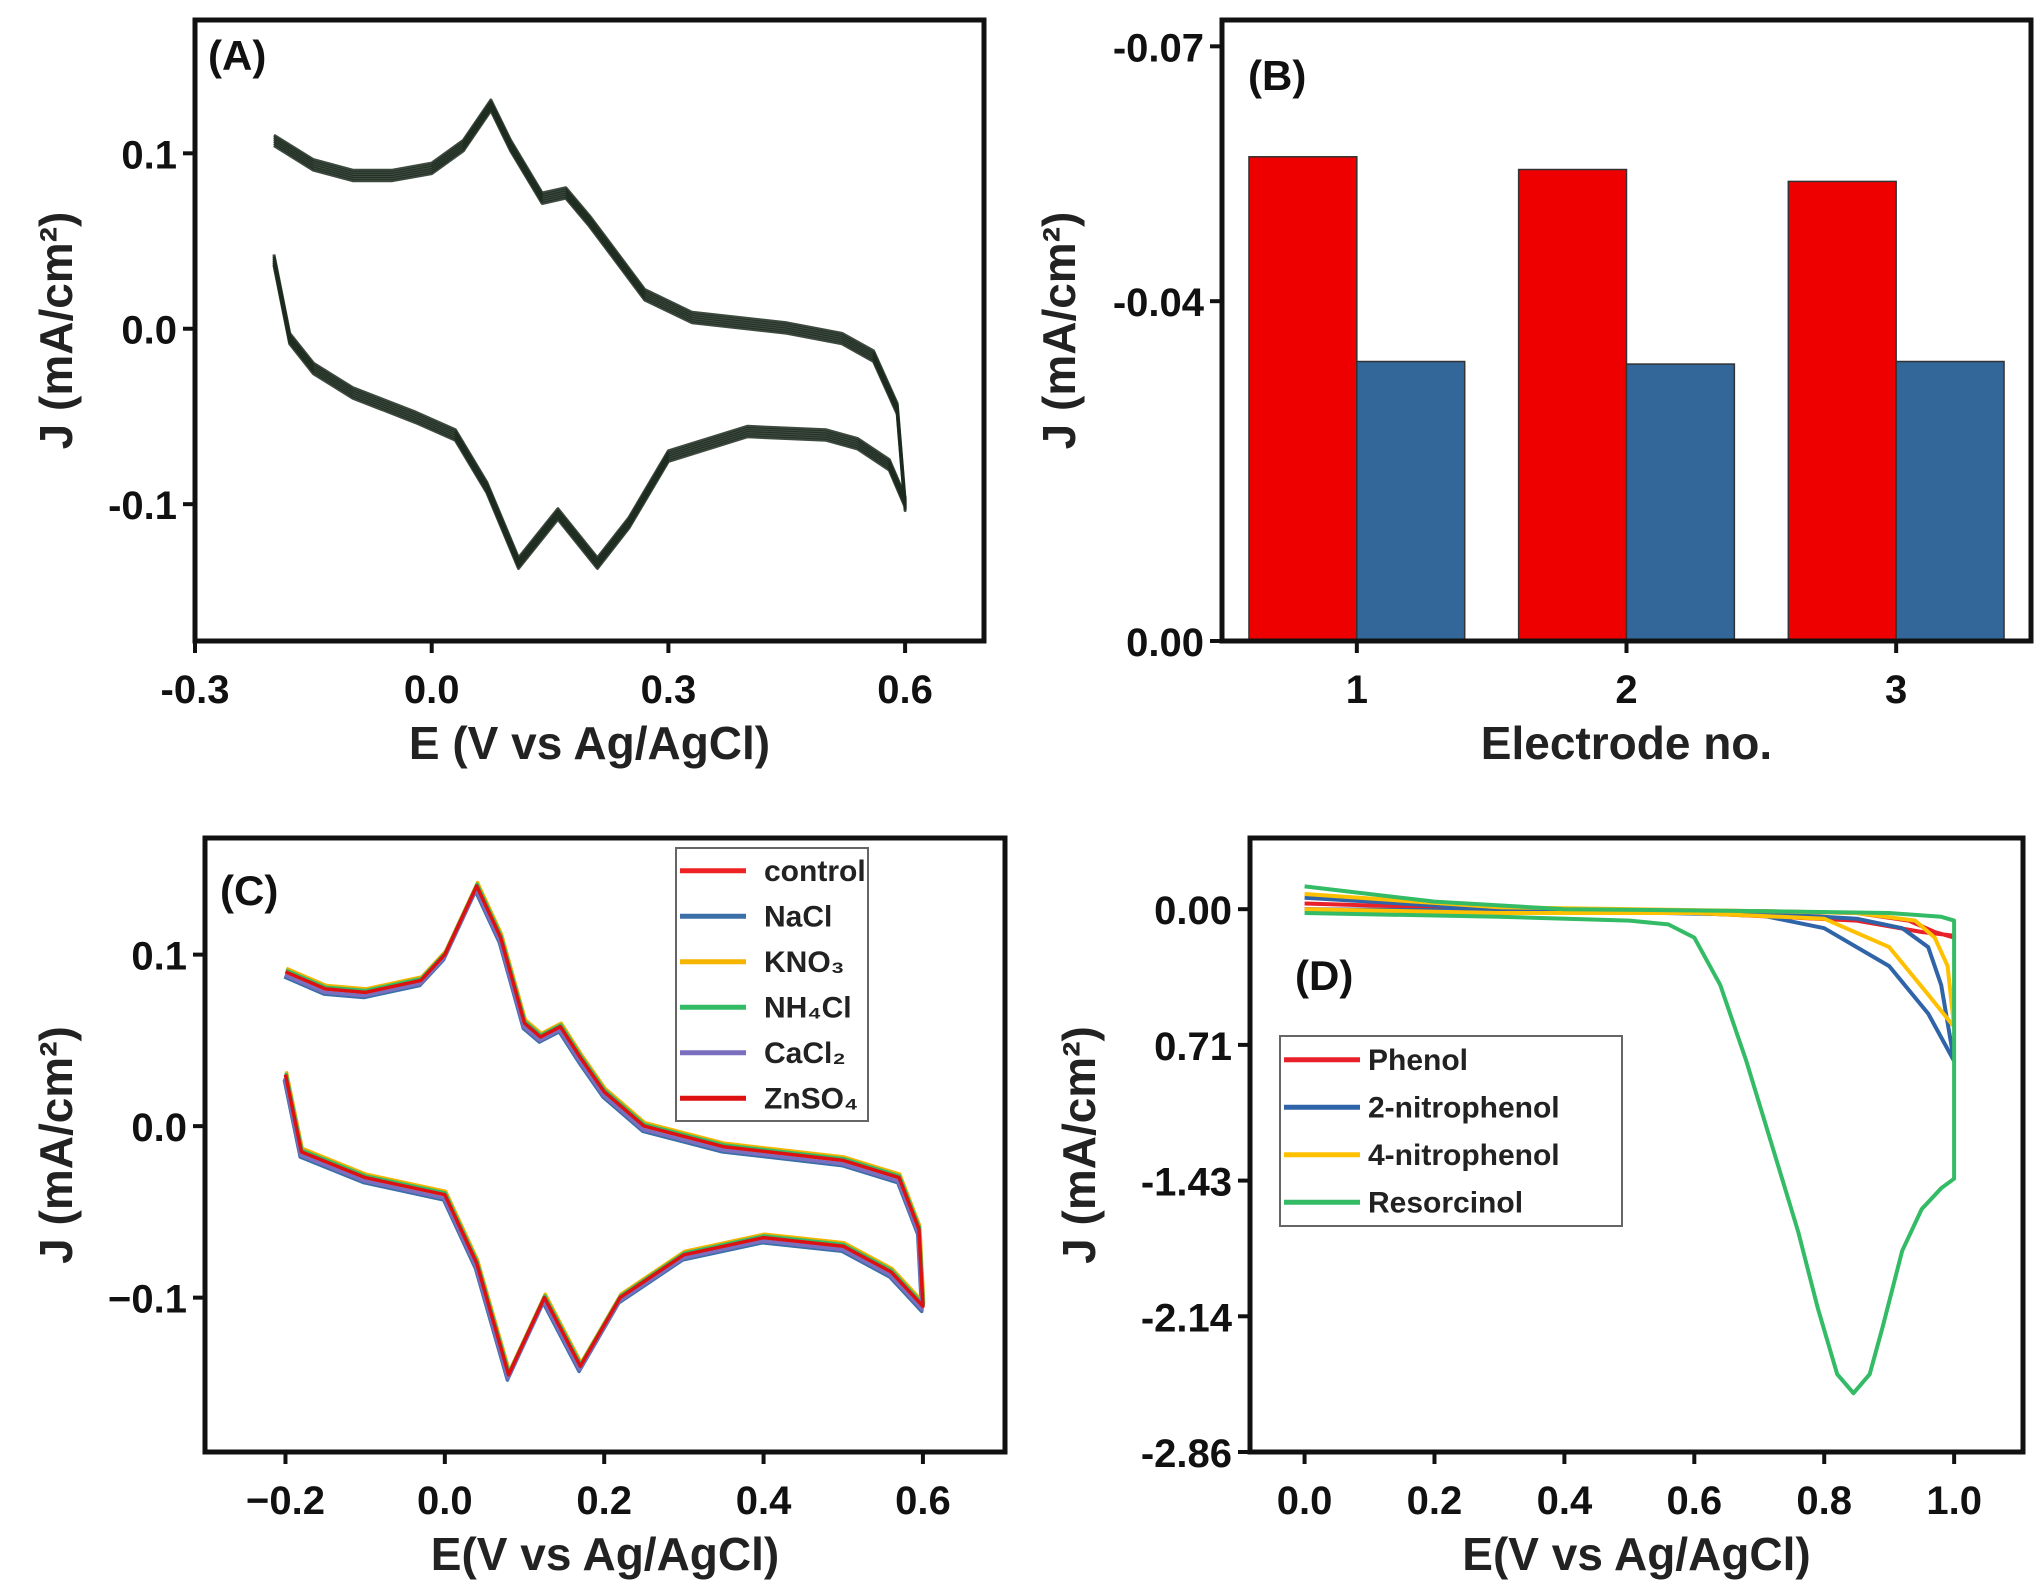 The image size is (2038, 1586). I want to click on legend: control NaCl KNO₃ NH₄Cl CaCl₂ ZnSO₄, so click(772, 984).